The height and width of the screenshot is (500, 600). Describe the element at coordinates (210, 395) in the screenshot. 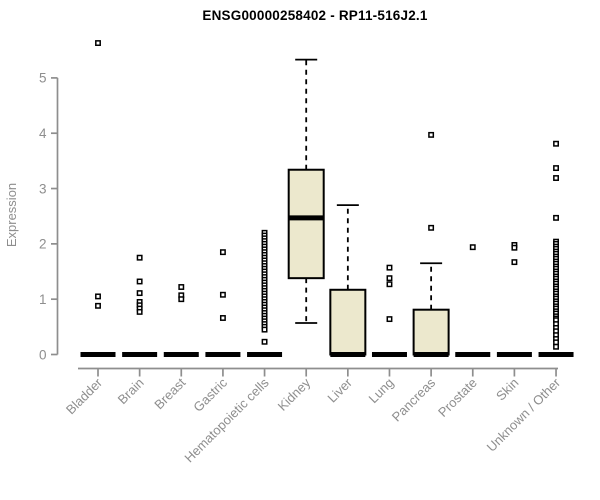

I see `x-category-label: Gastric` at that location.